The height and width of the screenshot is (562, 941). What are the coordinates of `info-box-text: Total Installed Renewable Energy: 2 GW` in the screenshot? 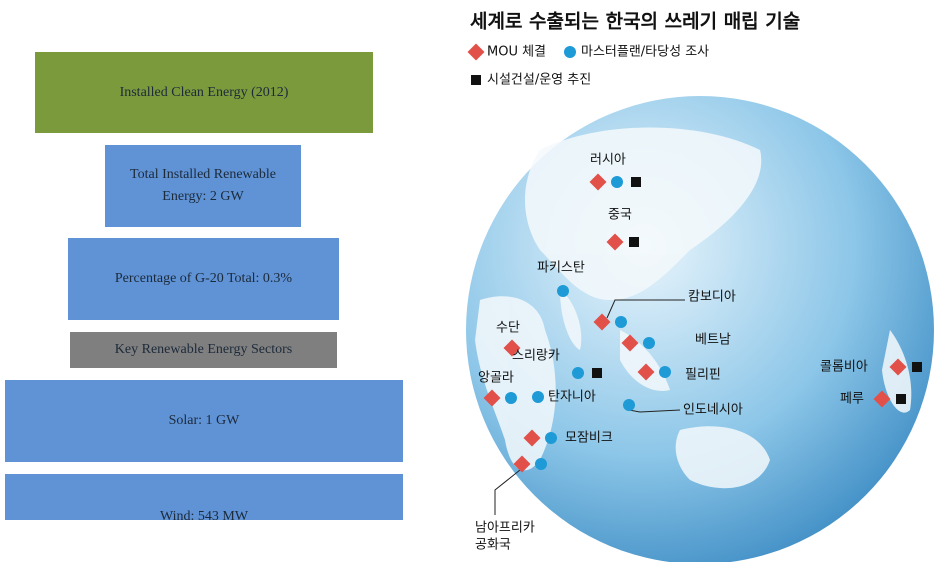 It's located at (203, 185).